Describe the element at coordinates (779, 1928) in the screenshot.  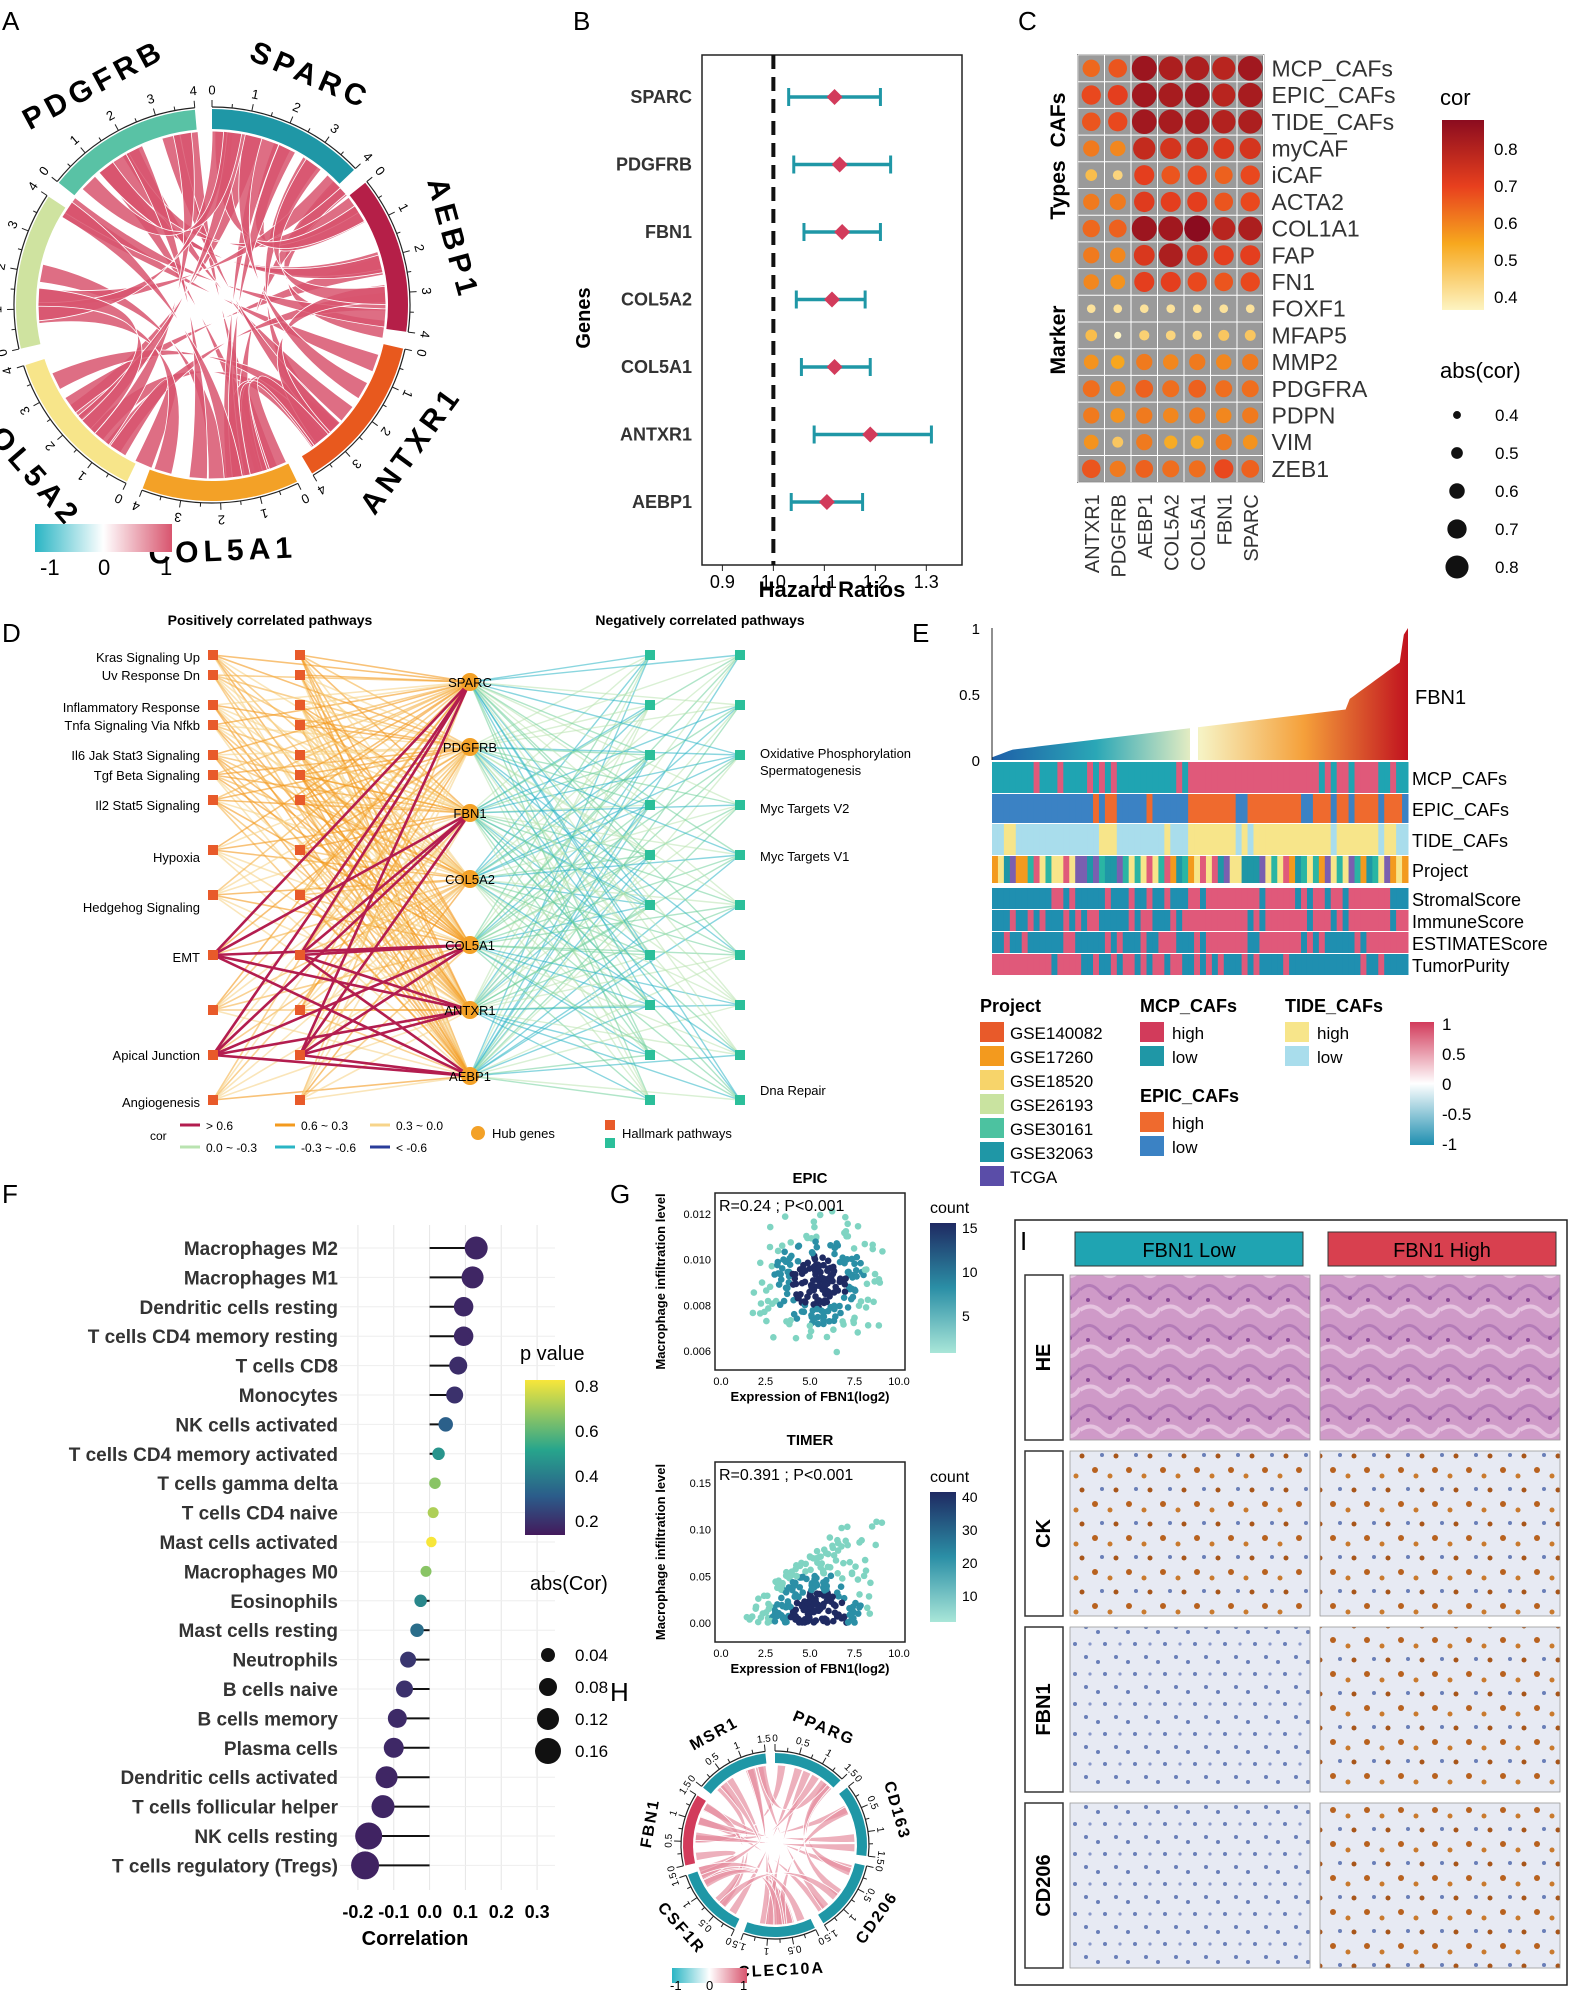
I see `sector-clec10a` at that location.